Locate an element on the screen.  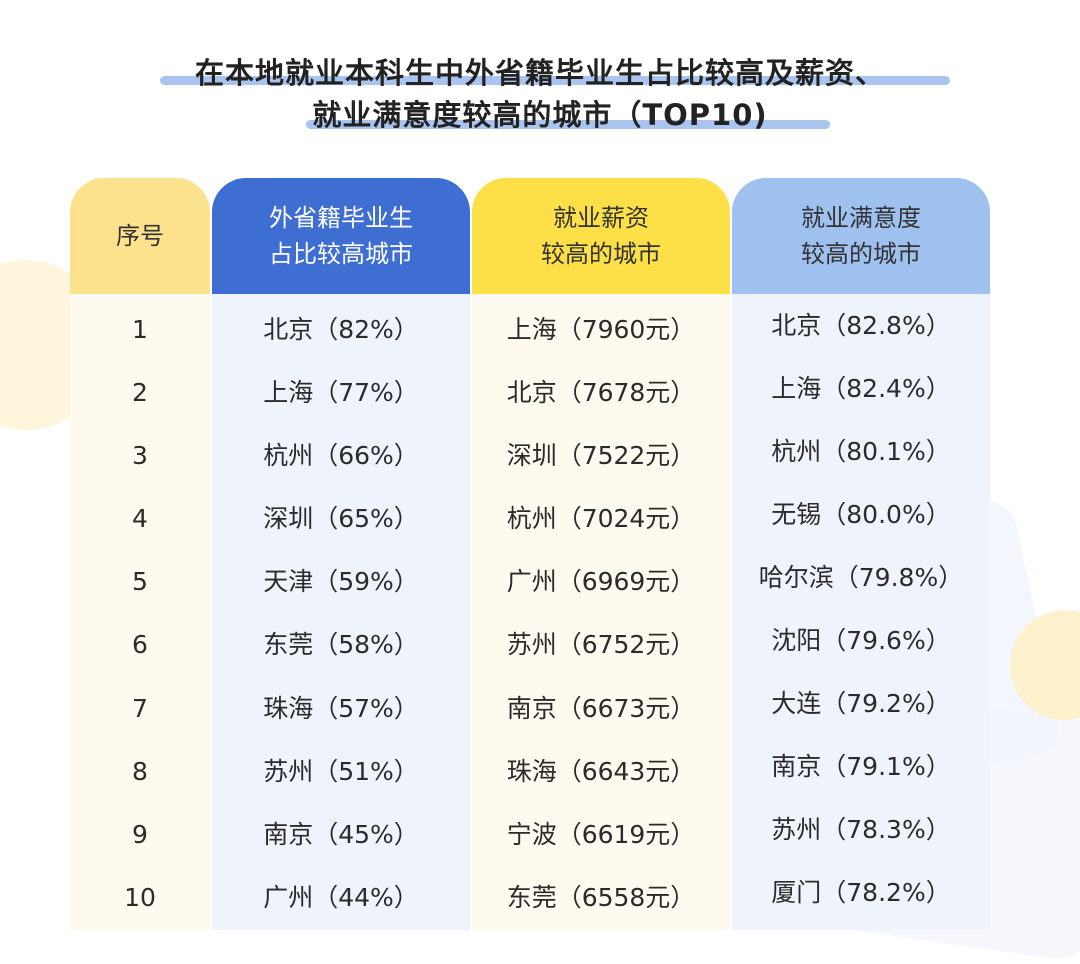
cell-index: 6 is located at coordinates (140, 644).